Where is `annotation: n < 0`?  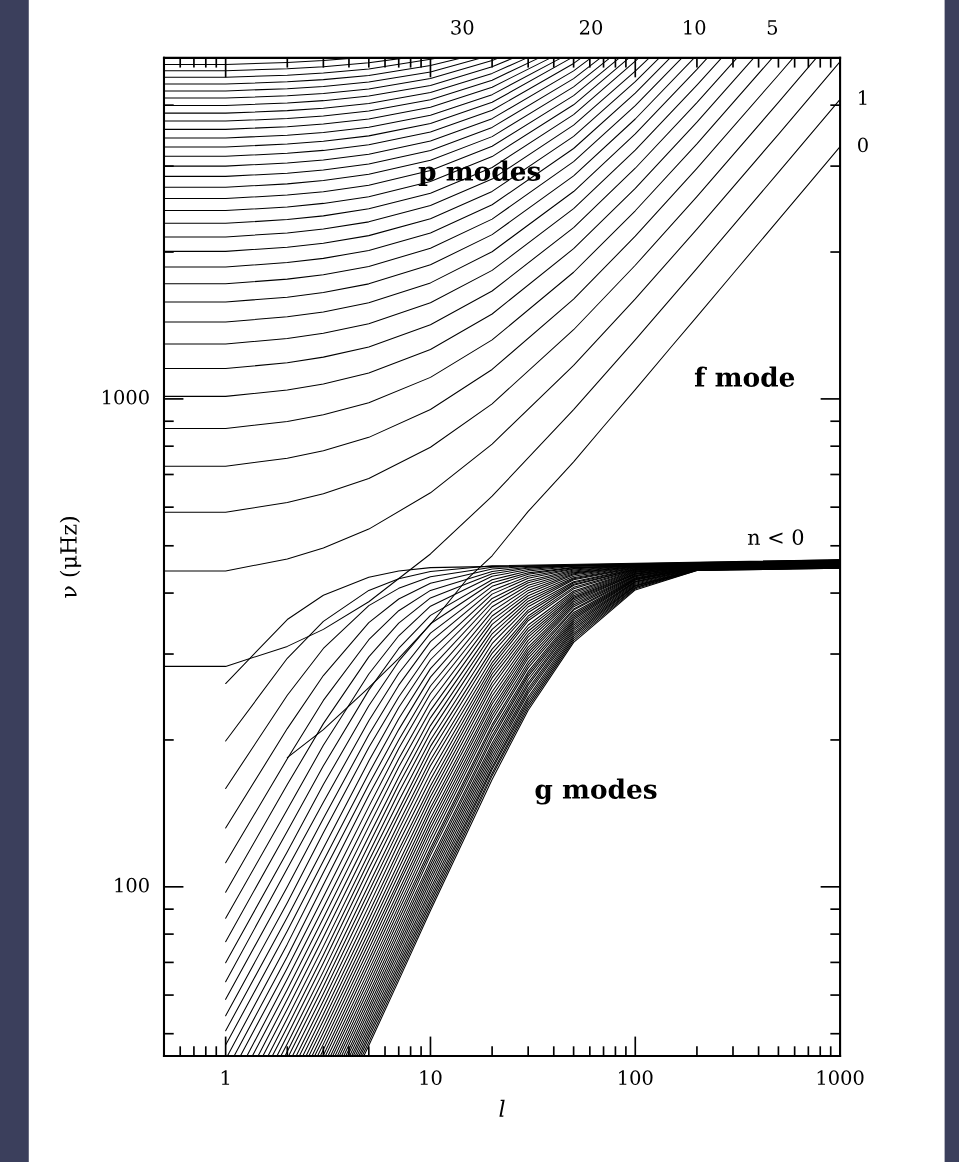 annotation: n < 0 is located at coordinates (775, 537).